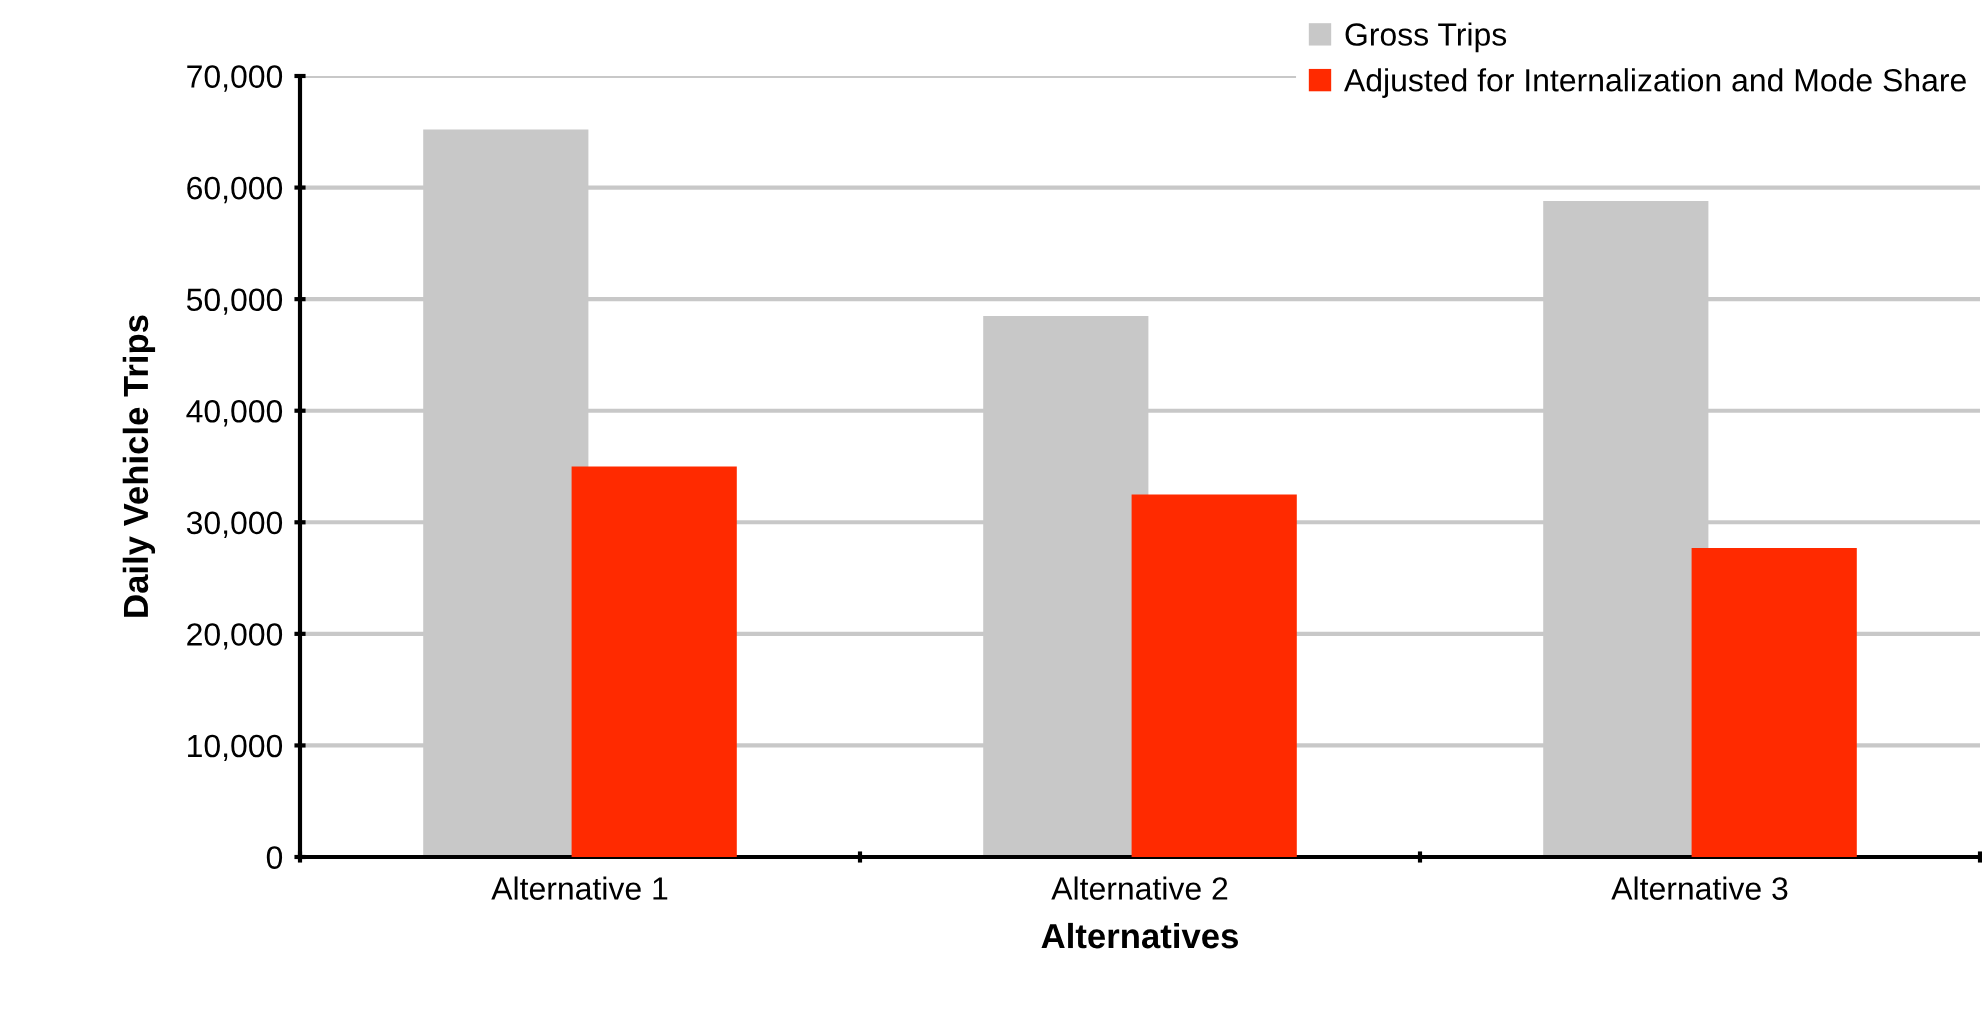  I want to click on y-tick-label: 40,000, so click(234, 413).